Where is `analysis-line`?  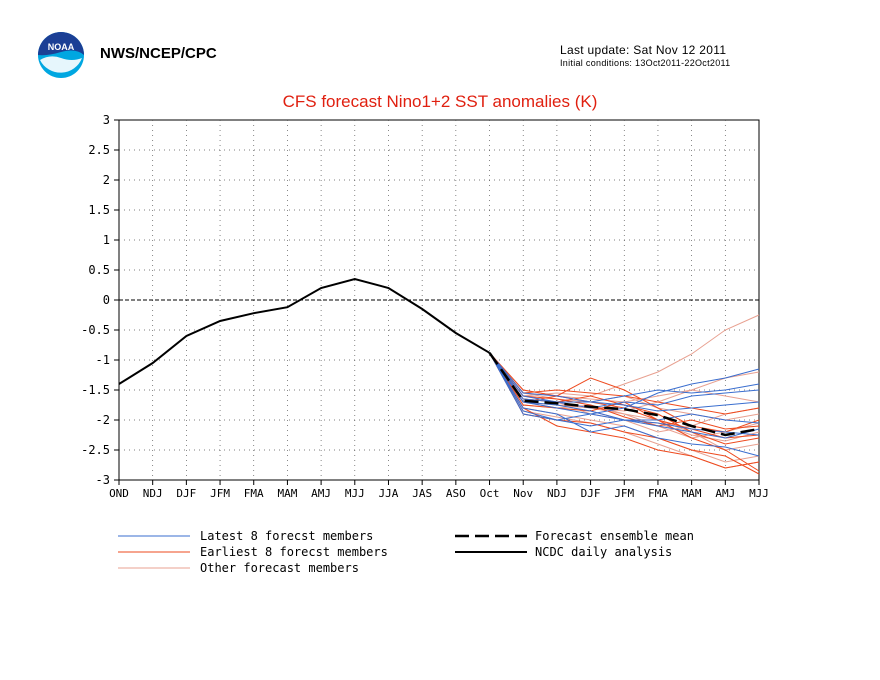
analysis-line is located at coordinates (304, 331).